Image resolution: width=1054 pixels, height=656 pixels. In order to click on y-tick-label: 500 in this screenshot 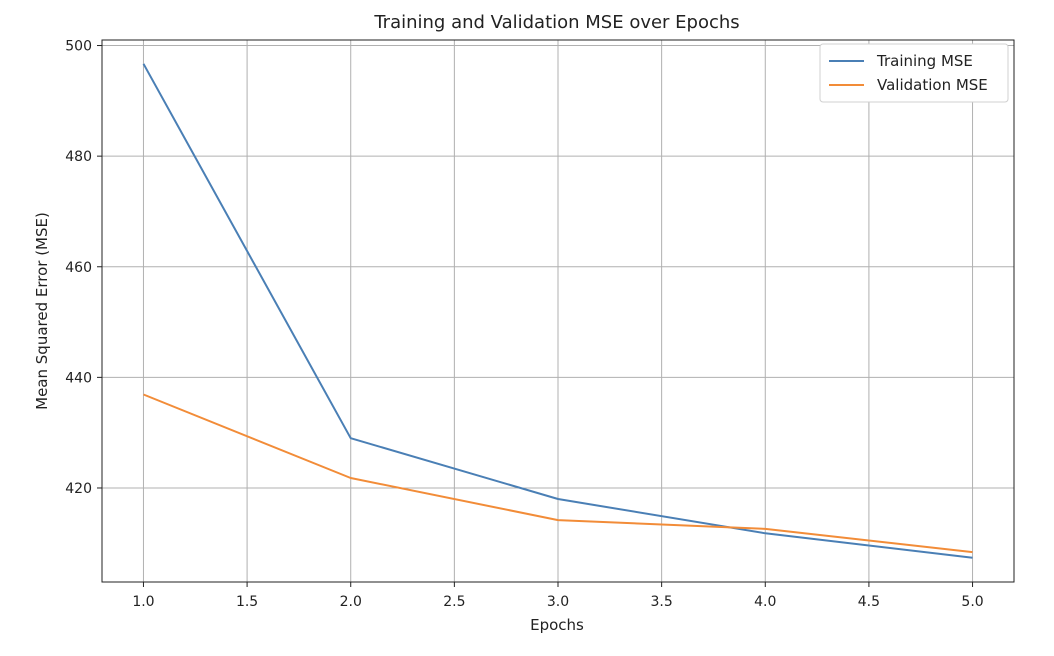, I will do `click(78, 47)`.